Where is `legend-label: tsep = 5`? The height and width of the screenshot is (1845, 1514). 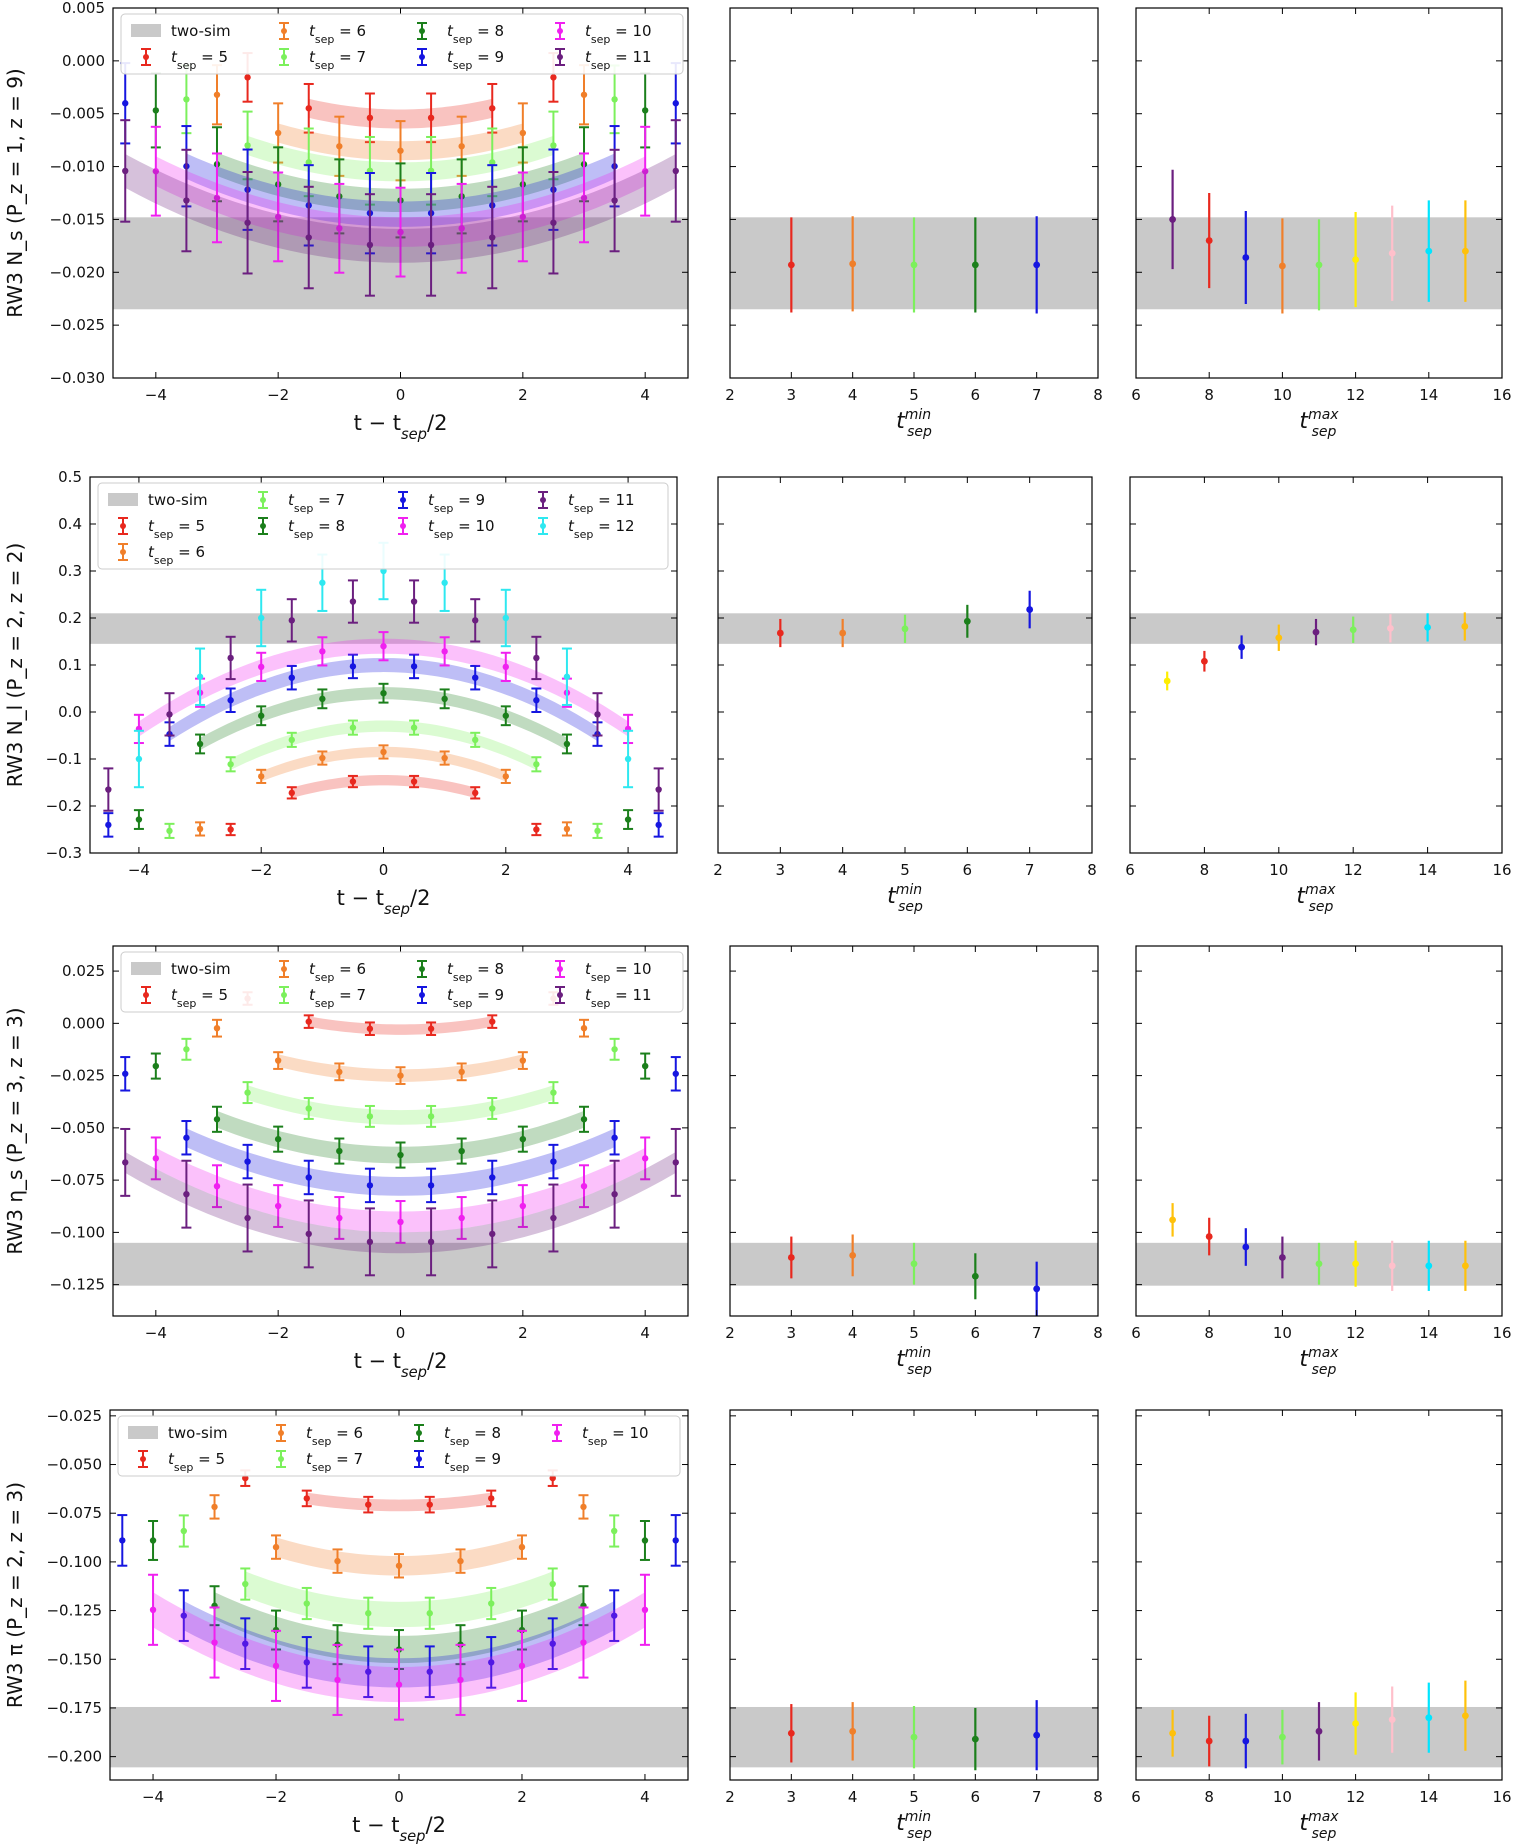
legend-label: tsep = 5 is located at coordinates (176, 529).